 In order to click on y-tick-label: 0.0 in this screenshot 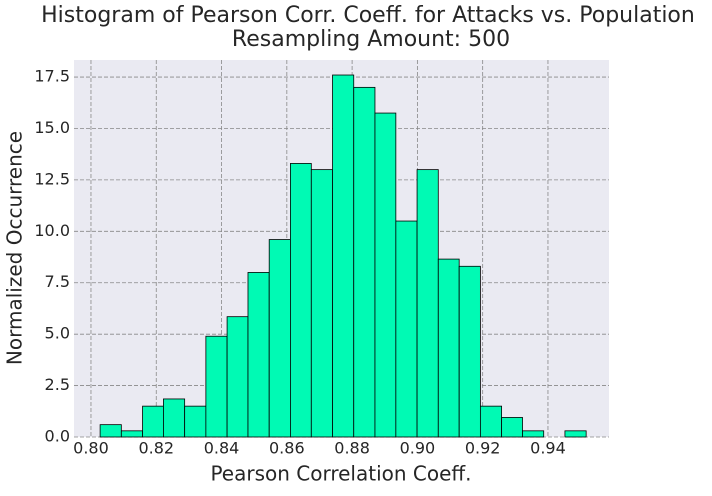, I will do `click(57, 436)`.